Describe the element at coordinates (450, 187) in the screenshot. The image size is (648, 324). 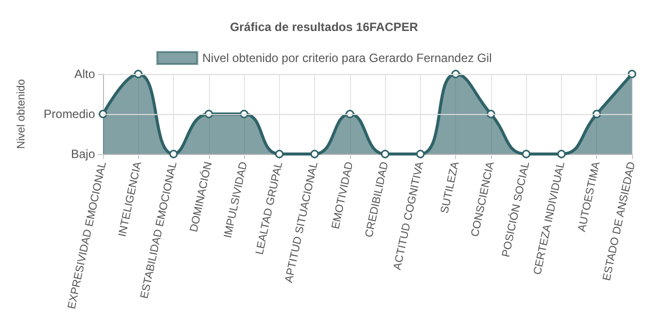
I see `x-tick-label: SUTILEZA` at that location.